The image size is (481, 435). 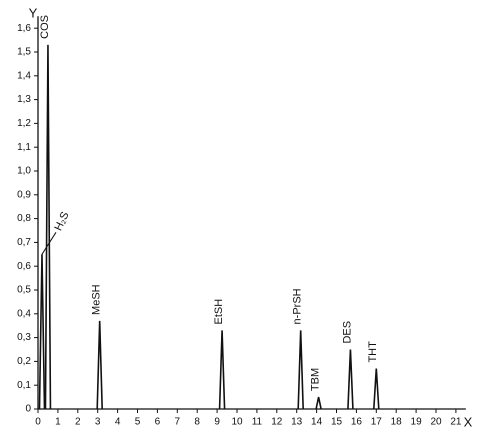 I want to click on y-tick-label: 1,6, so click(x=24, y=28).